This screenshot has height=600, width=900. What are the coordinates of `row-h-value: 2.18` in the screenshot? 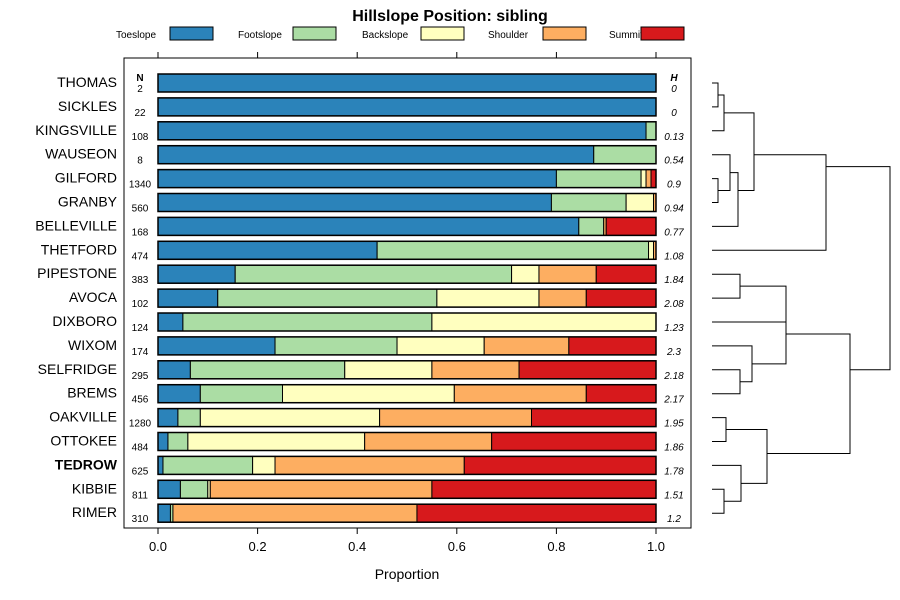 It's located at (673, 376).